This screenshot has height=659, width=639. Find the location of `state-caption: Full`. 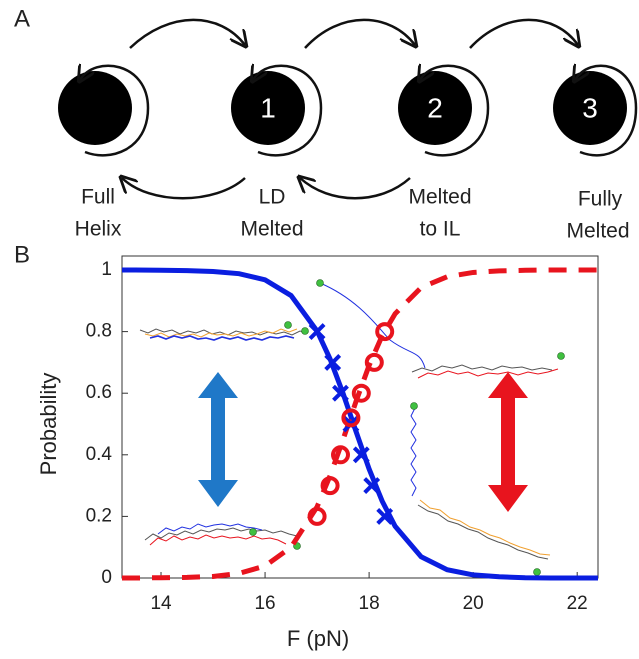

state-caption: Full is located at coordinates (98, 197).